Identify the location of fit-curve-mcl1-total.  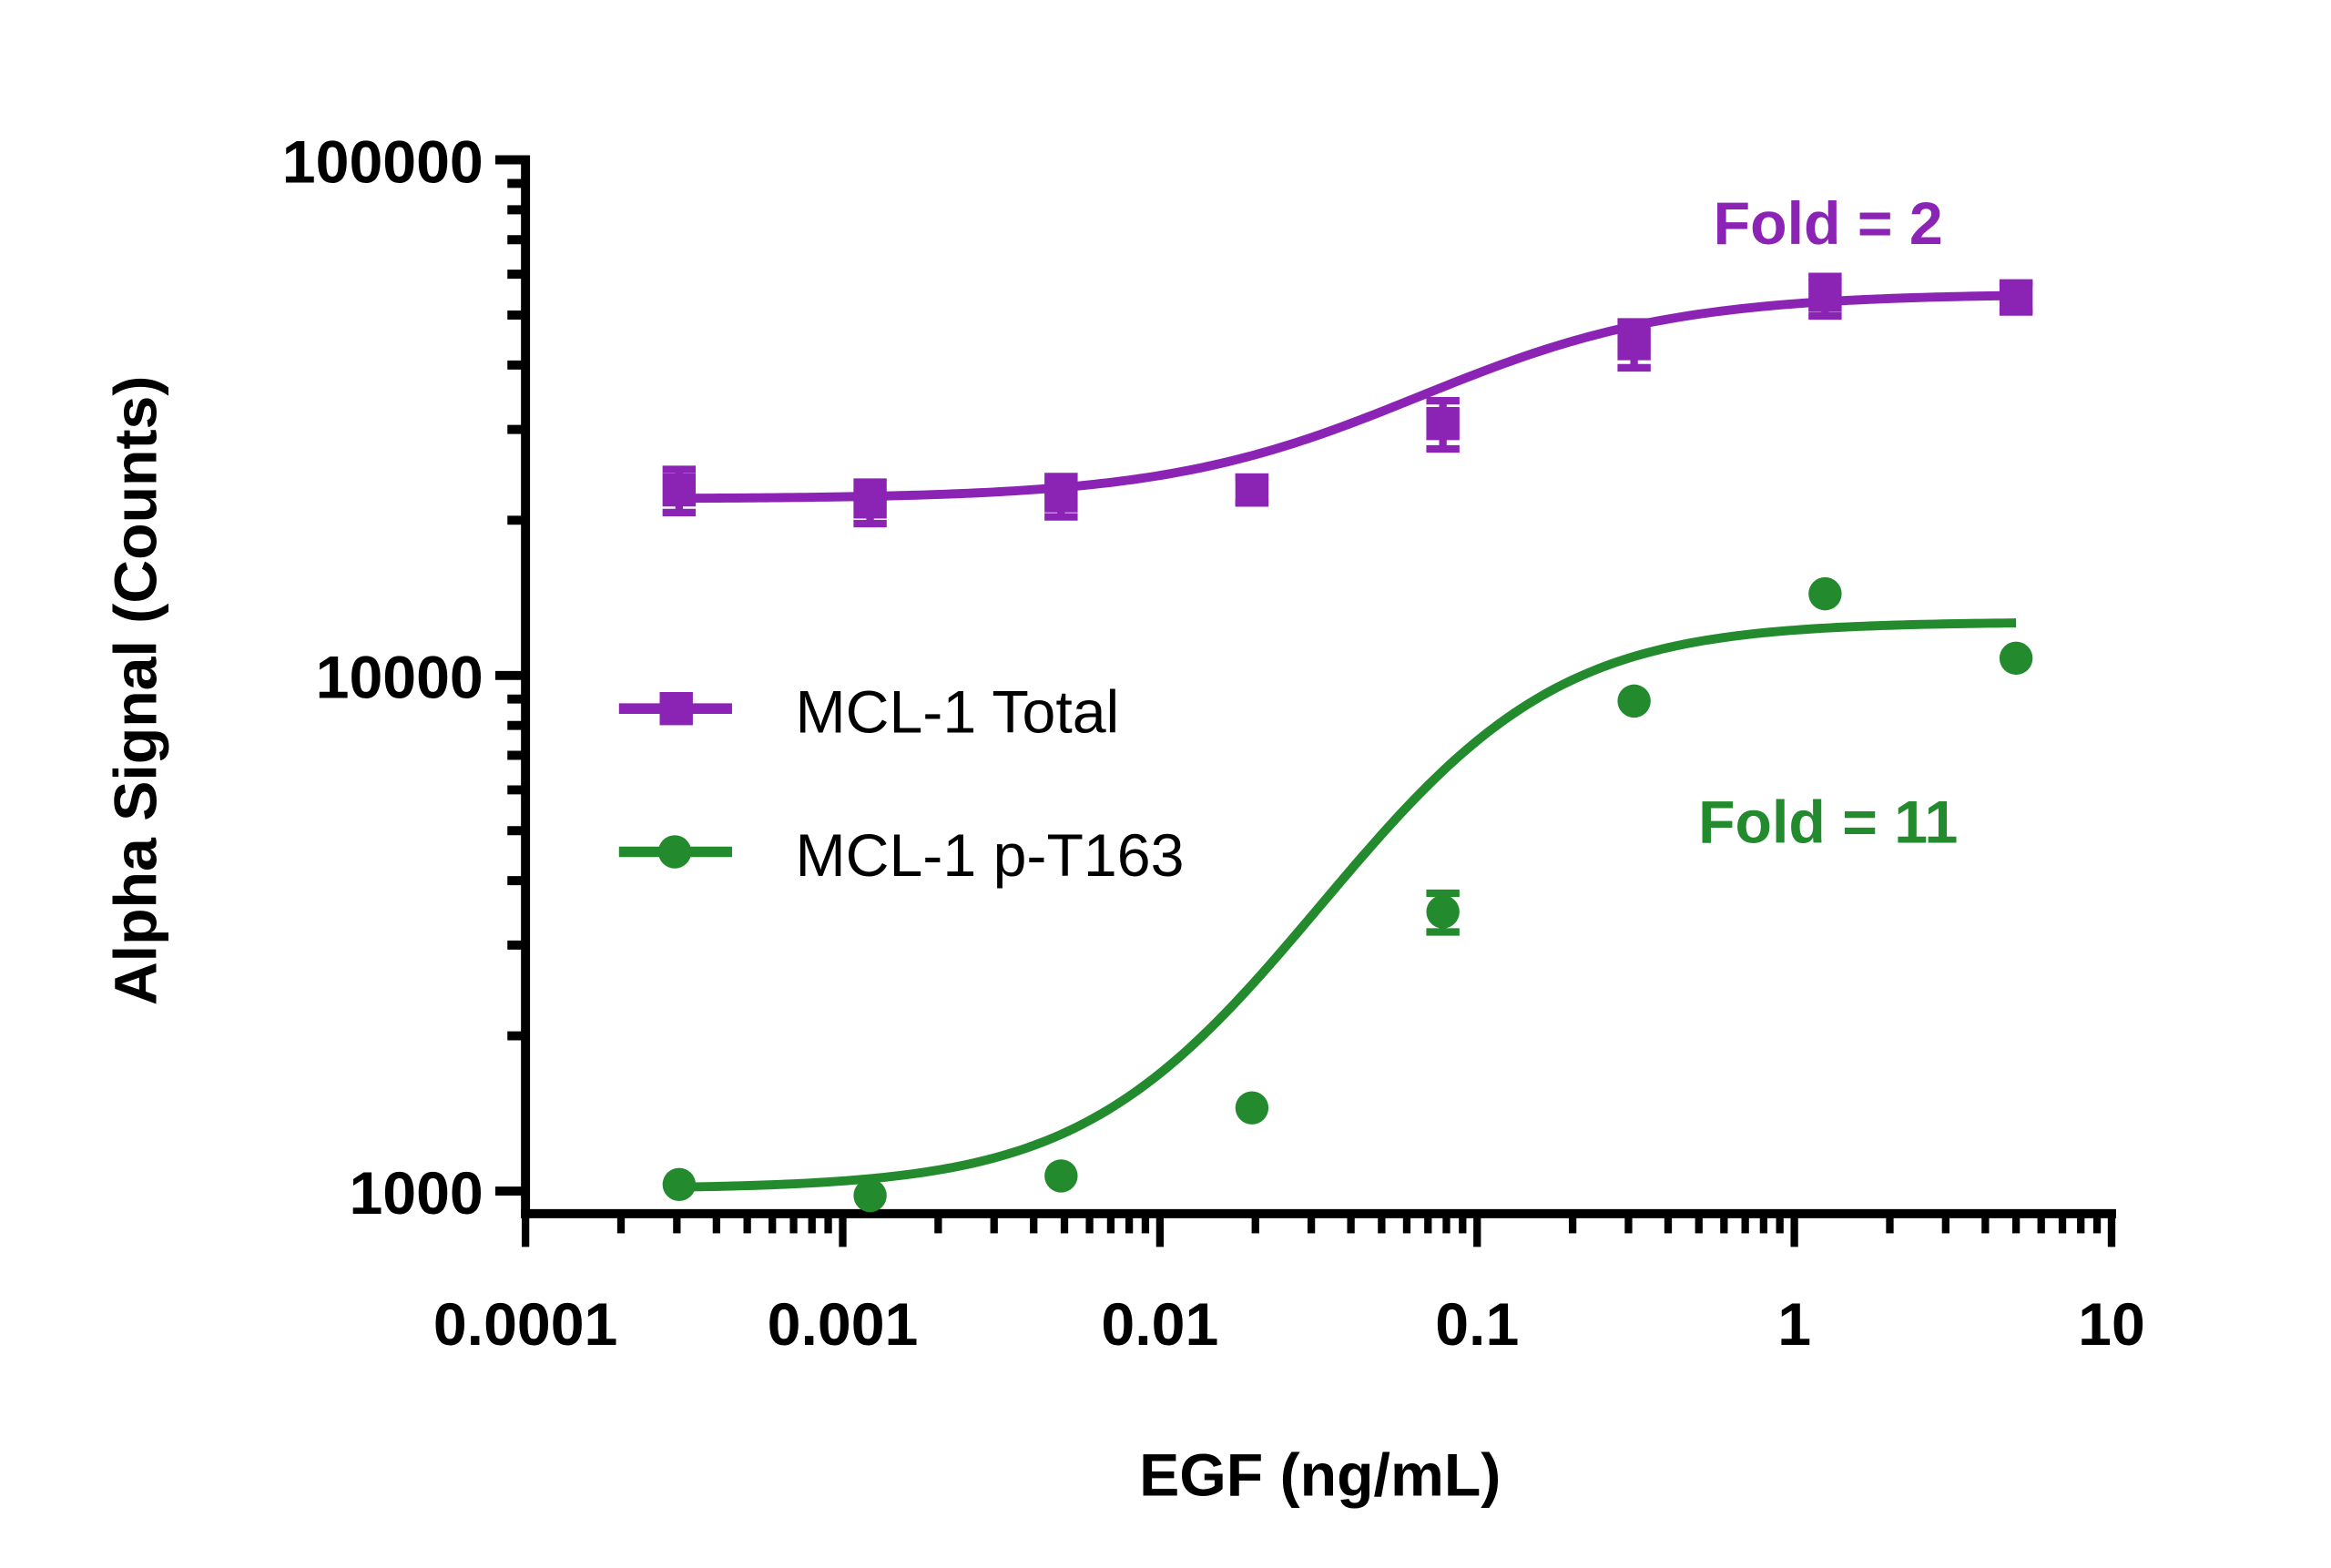
(1347, 397).